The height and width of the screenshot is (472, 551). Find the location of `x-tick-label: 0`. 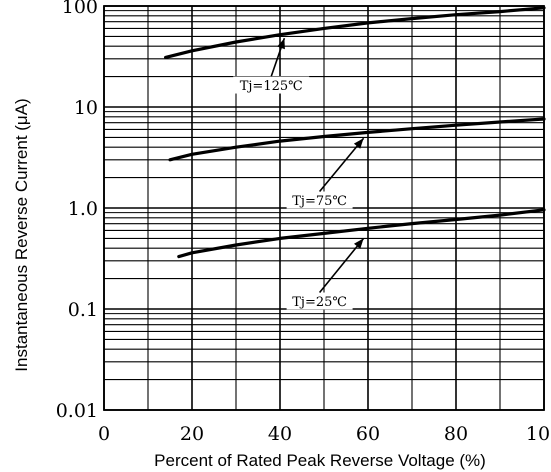

x-tick-label: 0 is located at coordinates (104, 434).